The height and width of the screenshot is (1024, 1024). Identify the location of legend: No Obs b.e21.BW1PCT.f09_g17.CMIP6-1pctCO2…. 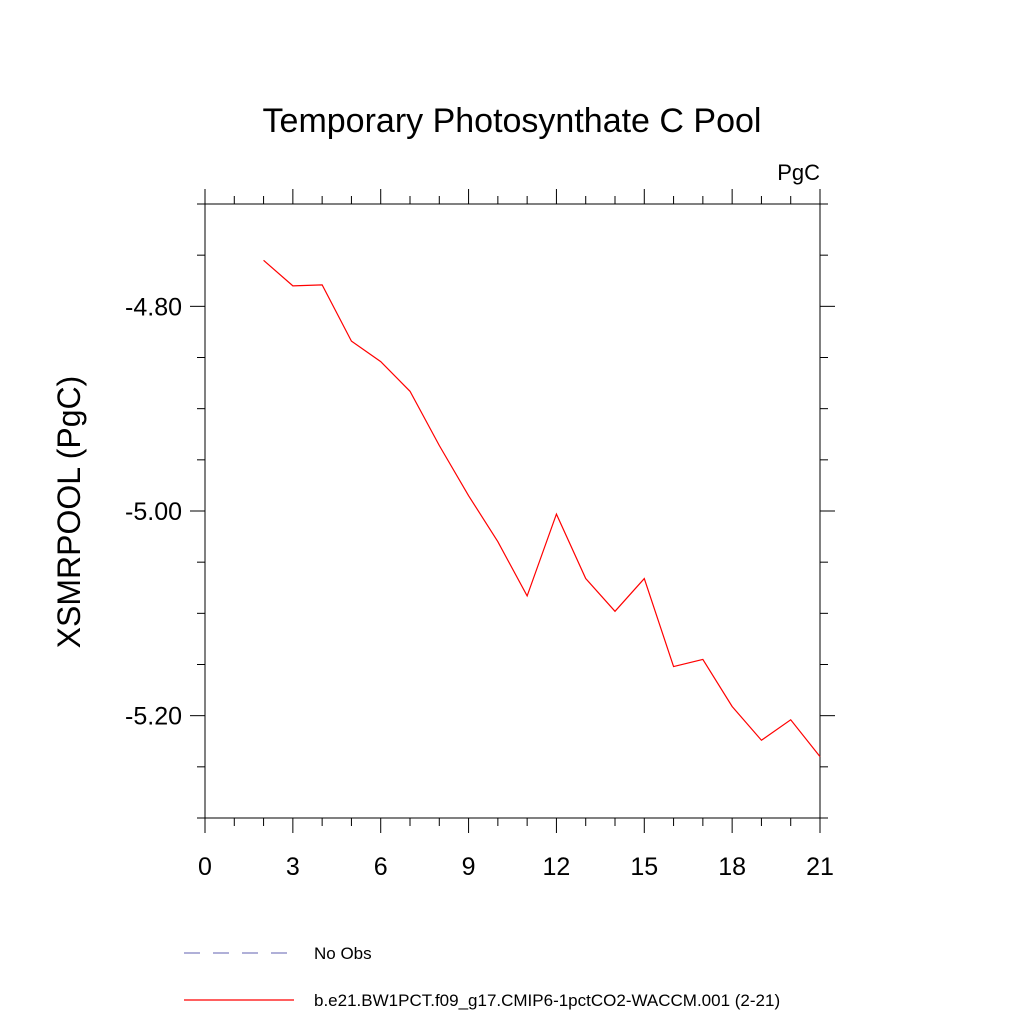
(482, 977).